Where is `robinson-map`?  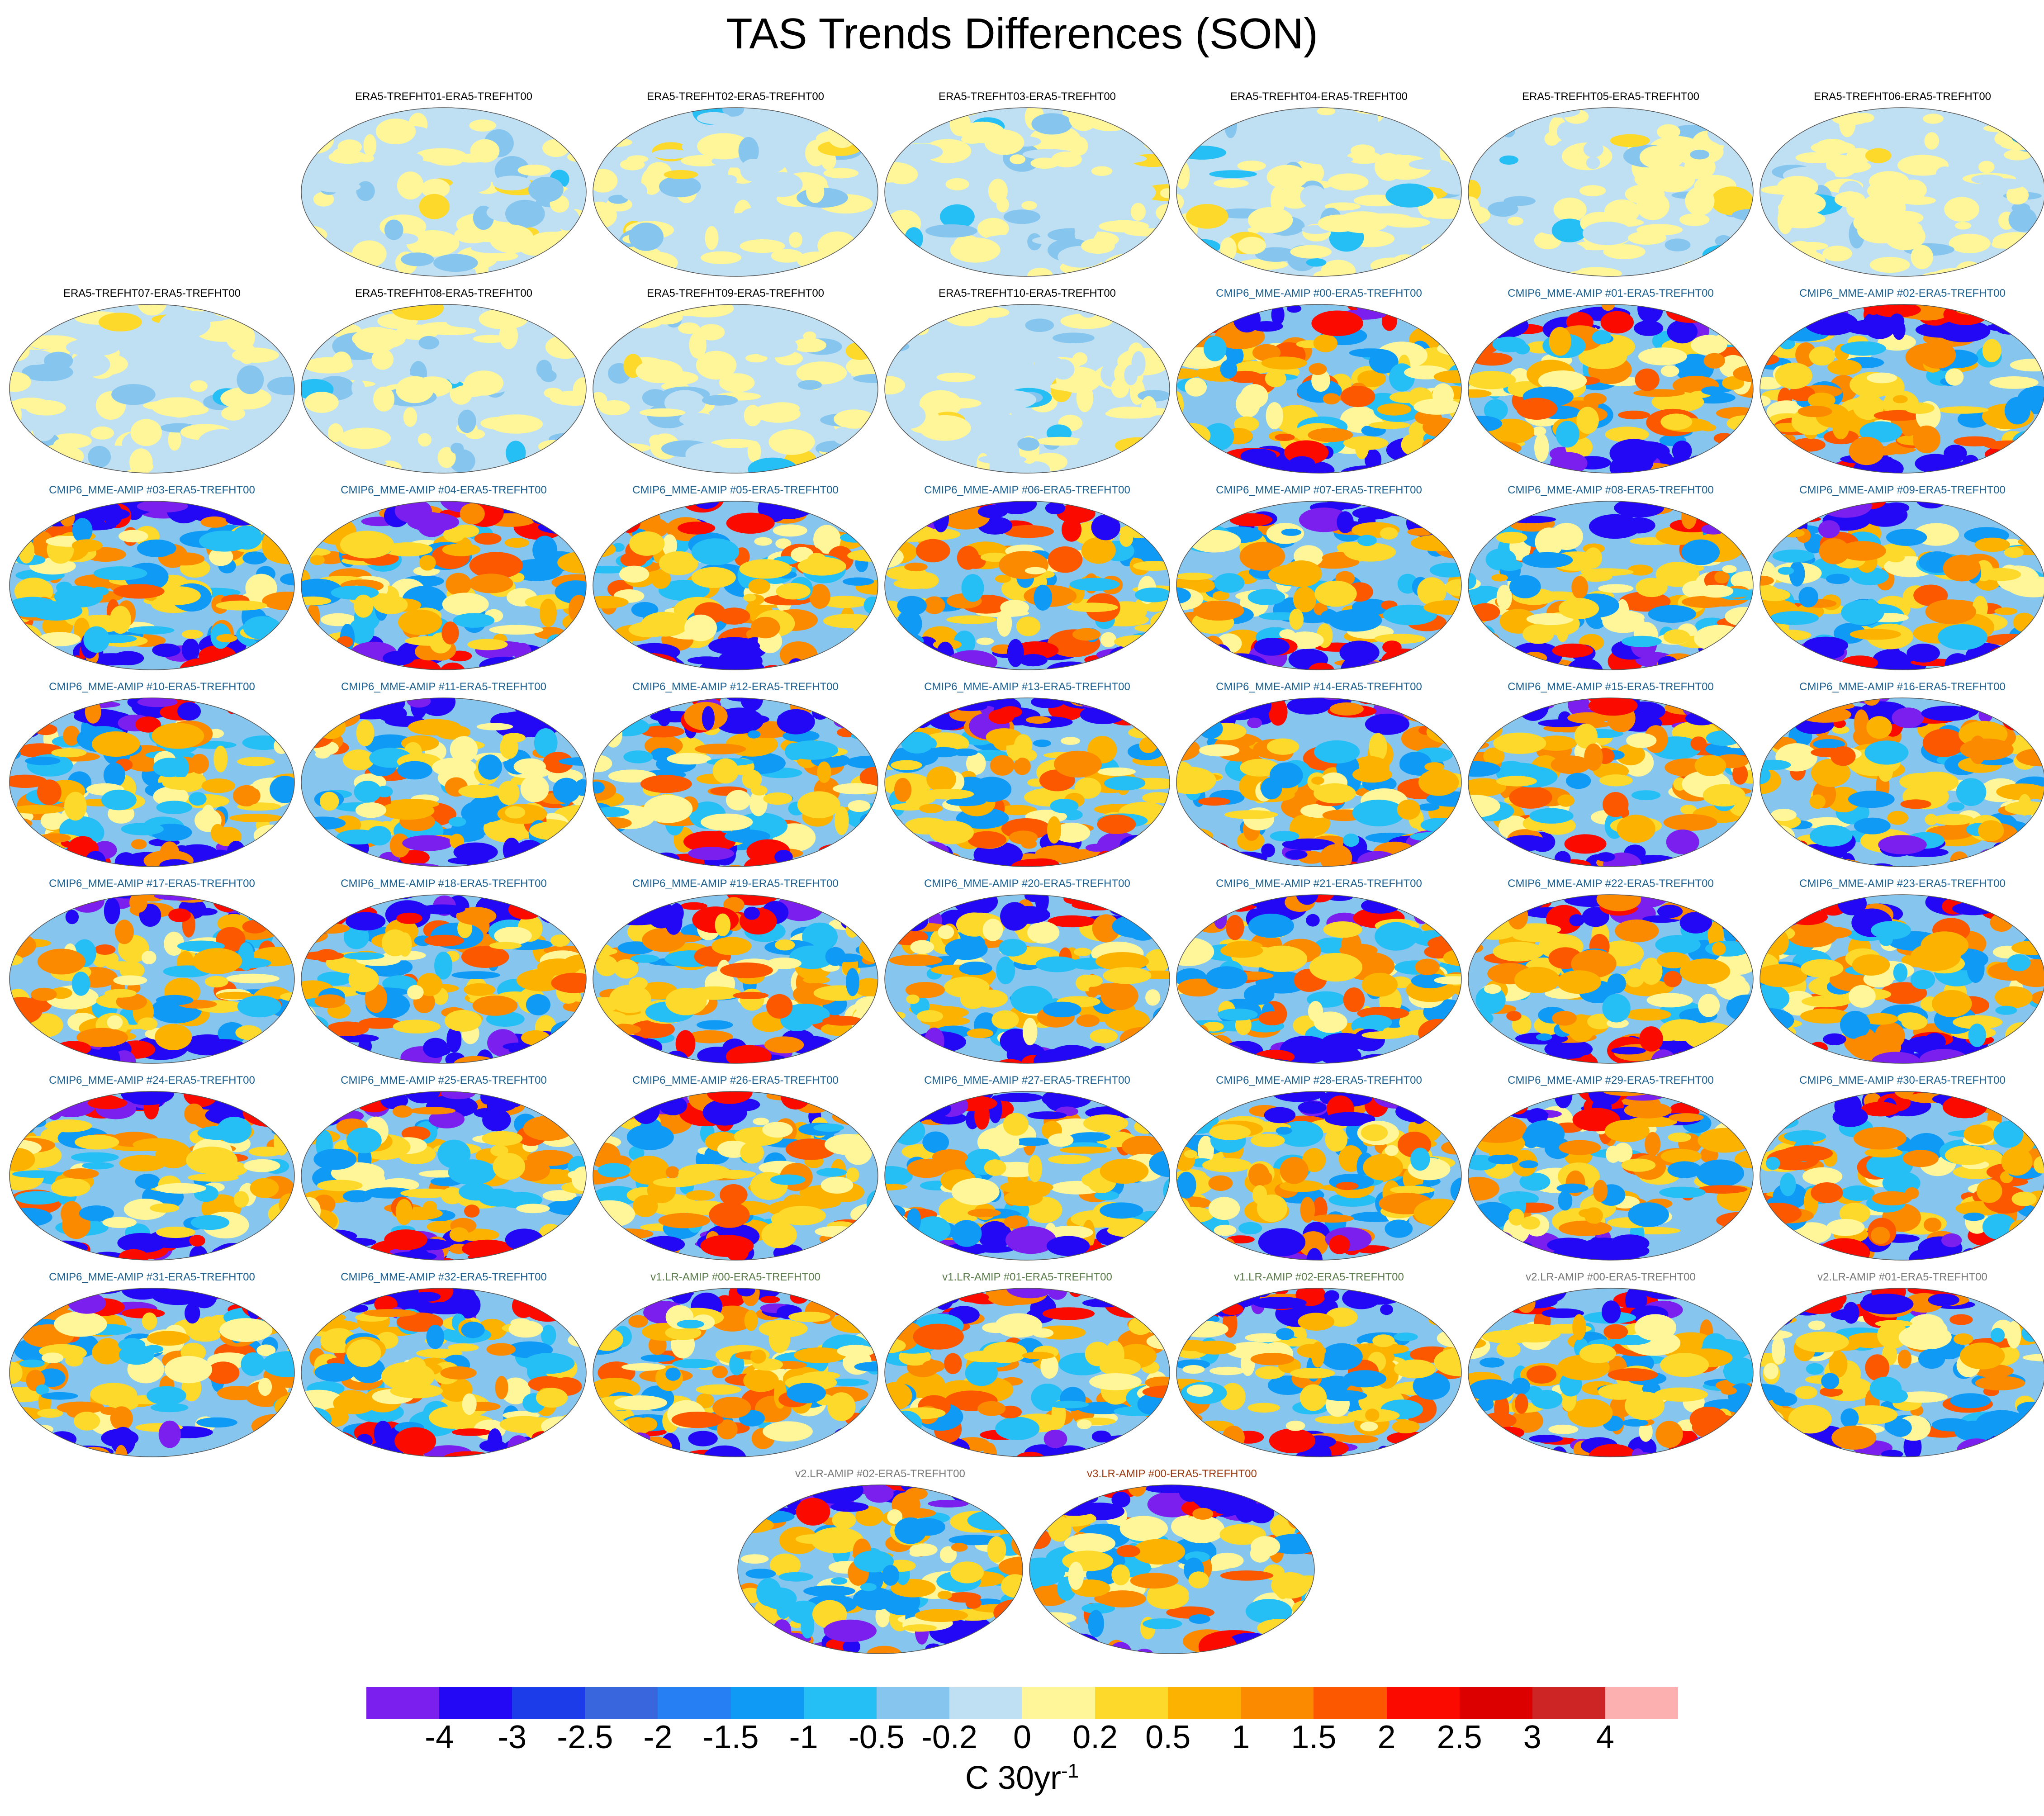 robinson-map is located at coordinates (1027, 585).